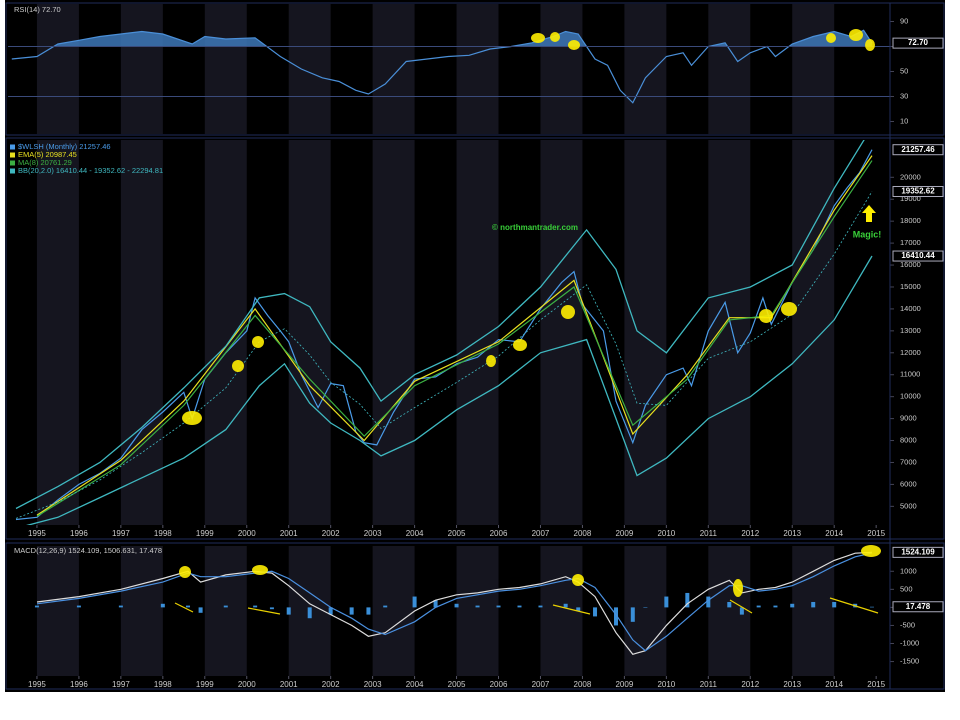 Image resolution: width=960 pixels, height=720 pixels. What do you see at coordinates (918, 255) in the screenshot?
I see `end-label: 16410.44` at bounding box center [918, 255].